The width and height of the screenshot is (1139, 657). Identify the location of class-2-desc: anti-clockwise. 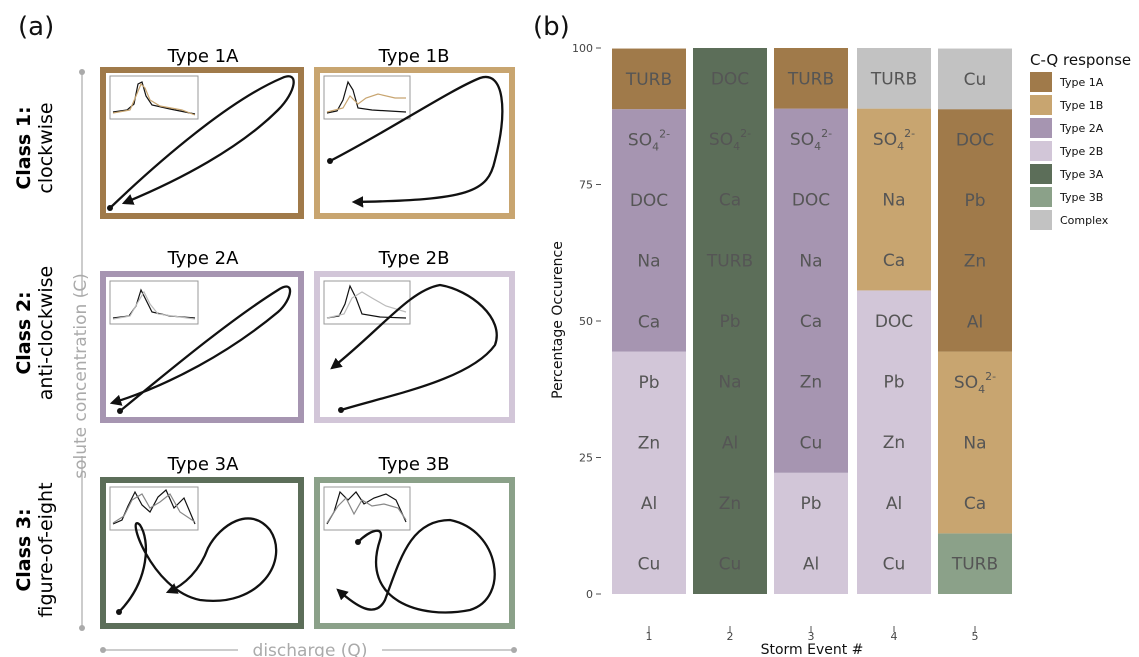
(46, 333).